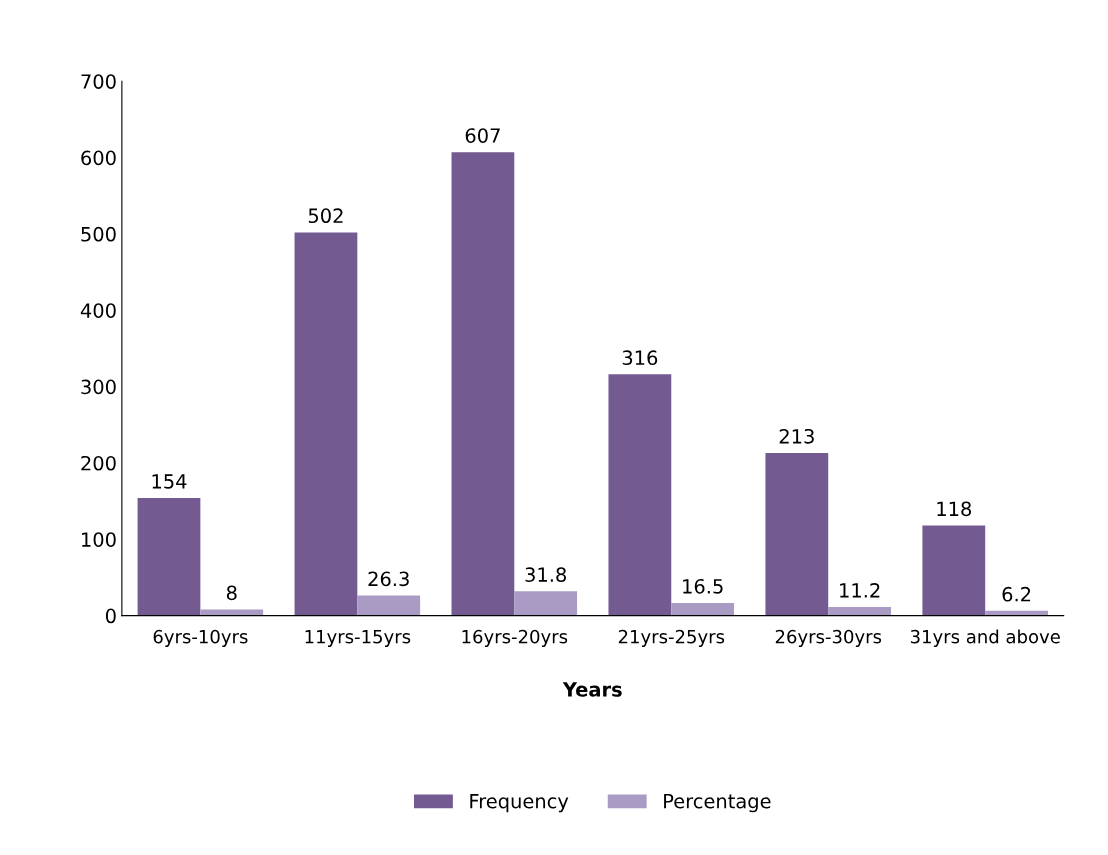 The width and height of the screenshot is (1108, 855). I want to click on x-axis-title: Years, so click(592, 689).